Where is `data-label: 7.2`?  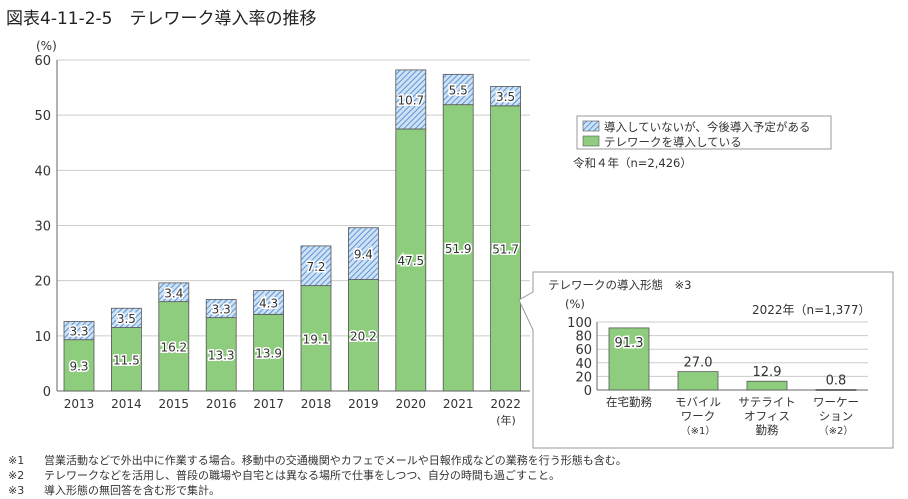
data-label: 7.2 is located at coordinates (315, 267).